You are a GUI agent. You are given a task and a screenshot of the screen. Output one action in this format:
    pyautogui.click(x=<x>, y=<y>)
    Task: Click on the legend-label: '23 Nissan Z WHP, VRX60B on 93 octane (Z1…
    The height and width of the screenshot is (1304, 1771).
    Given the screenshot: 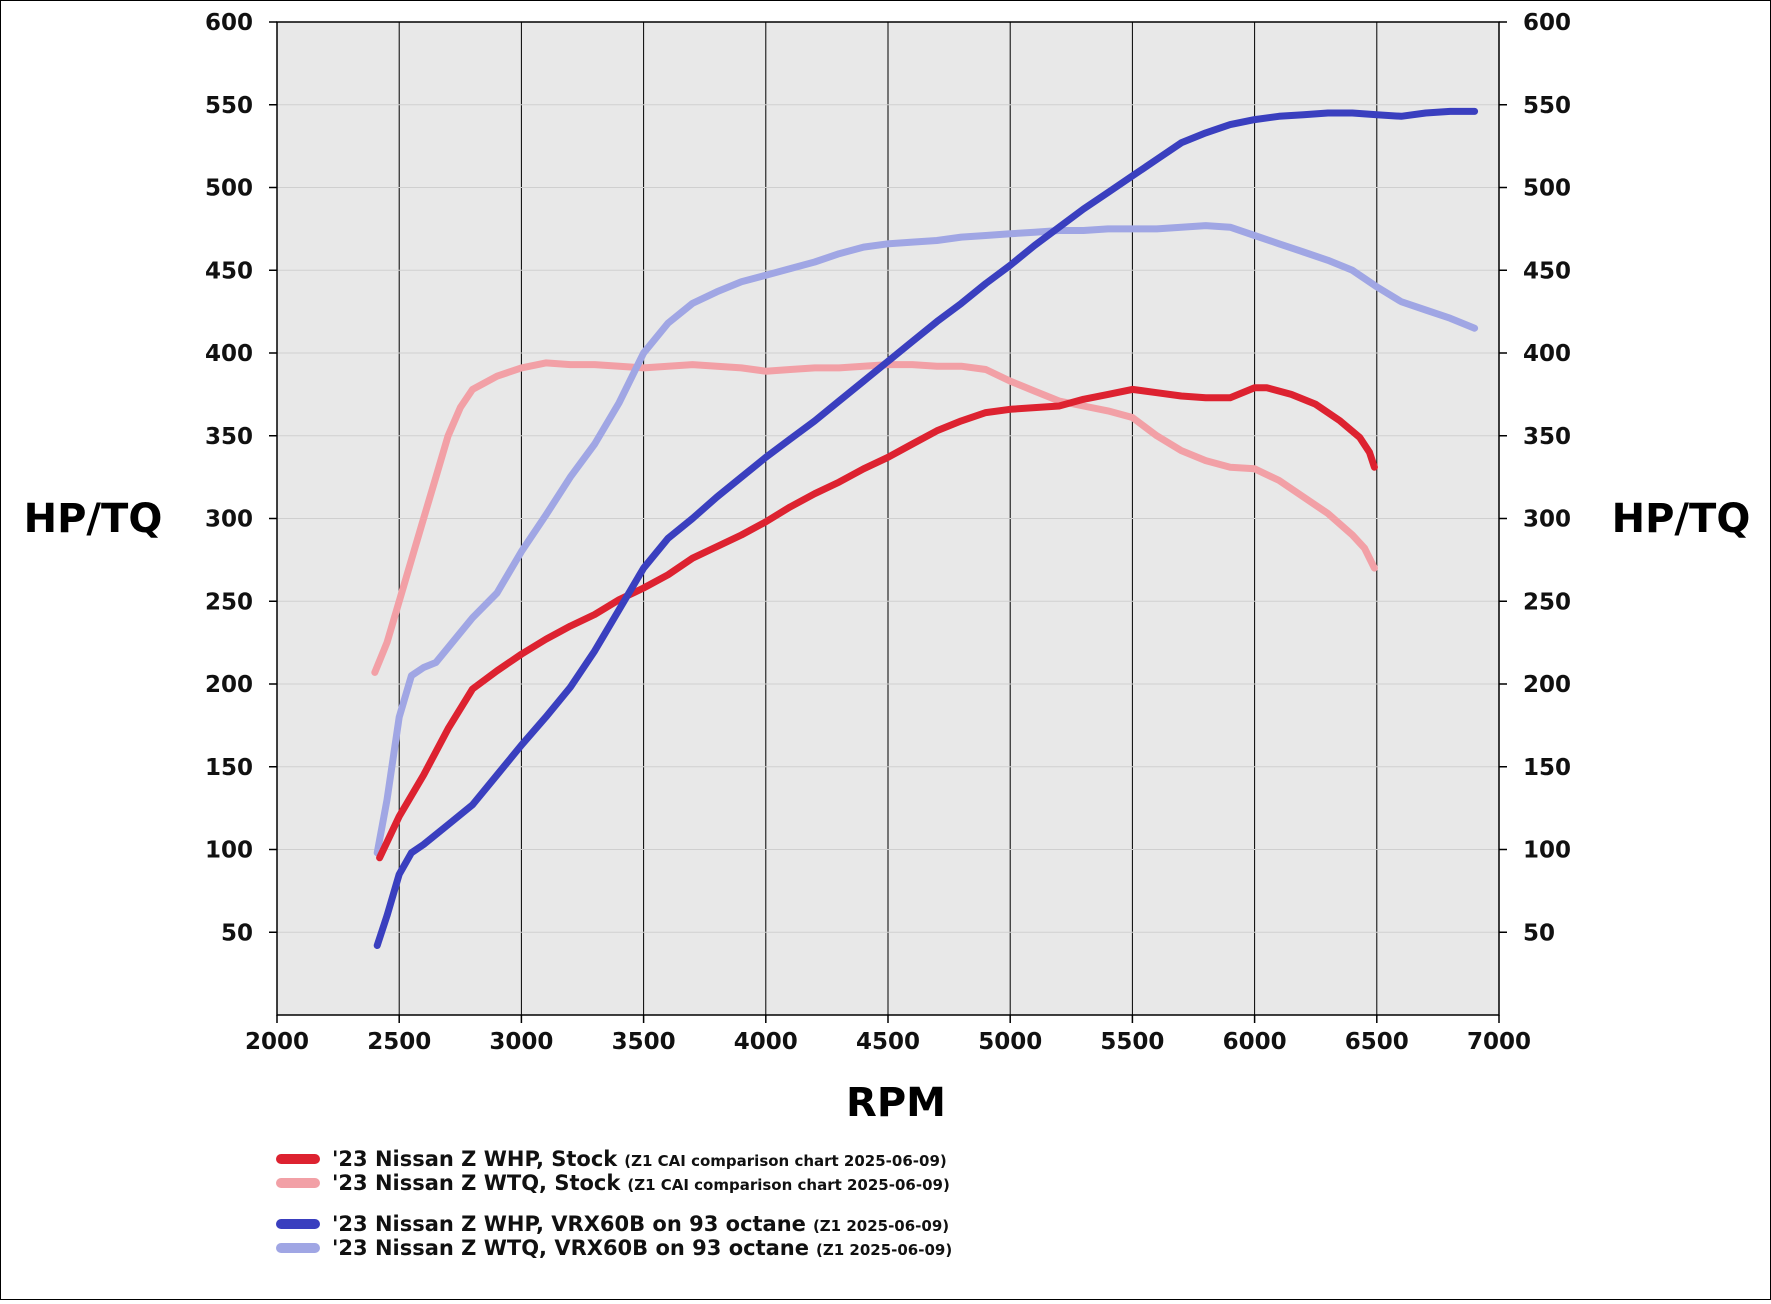 What is the action you would take?
    pyautogui.click(x=640, y=1224)
    